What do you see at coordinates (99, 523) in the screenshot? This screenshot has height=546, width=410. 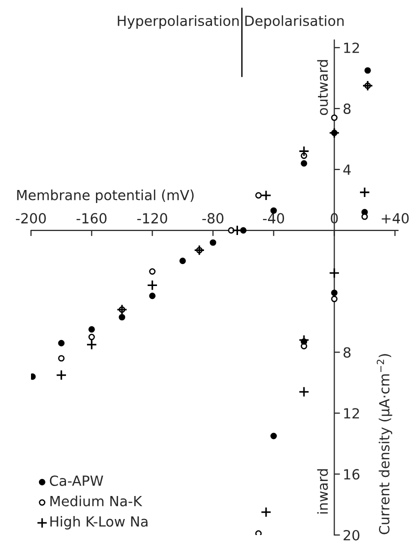 I see `legend-label: High K-Low Na` at bounding box center [99, 523].